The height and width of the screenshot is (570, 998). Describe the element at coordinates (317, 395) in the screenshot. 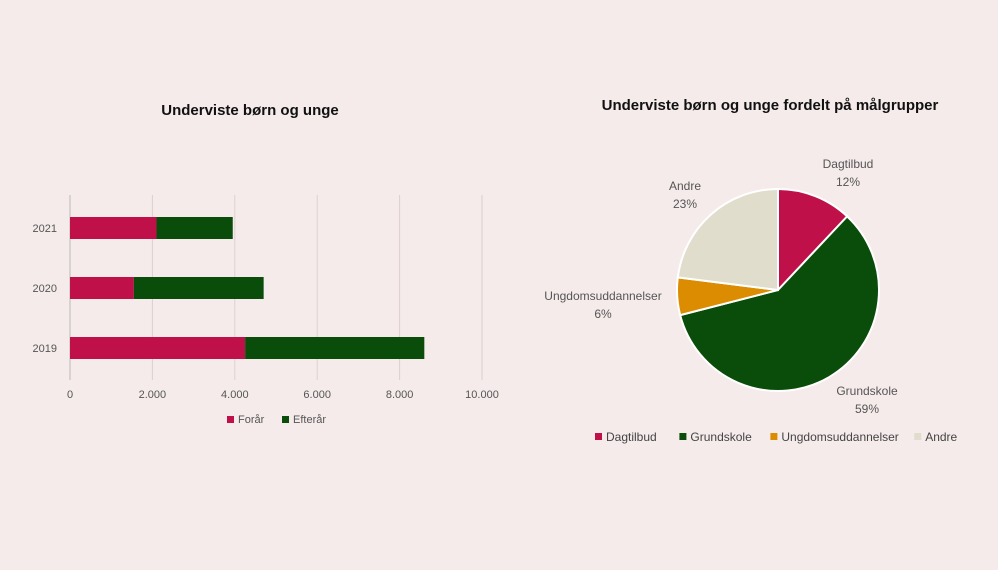

I see `x-tick-label: 6.000` at that location.